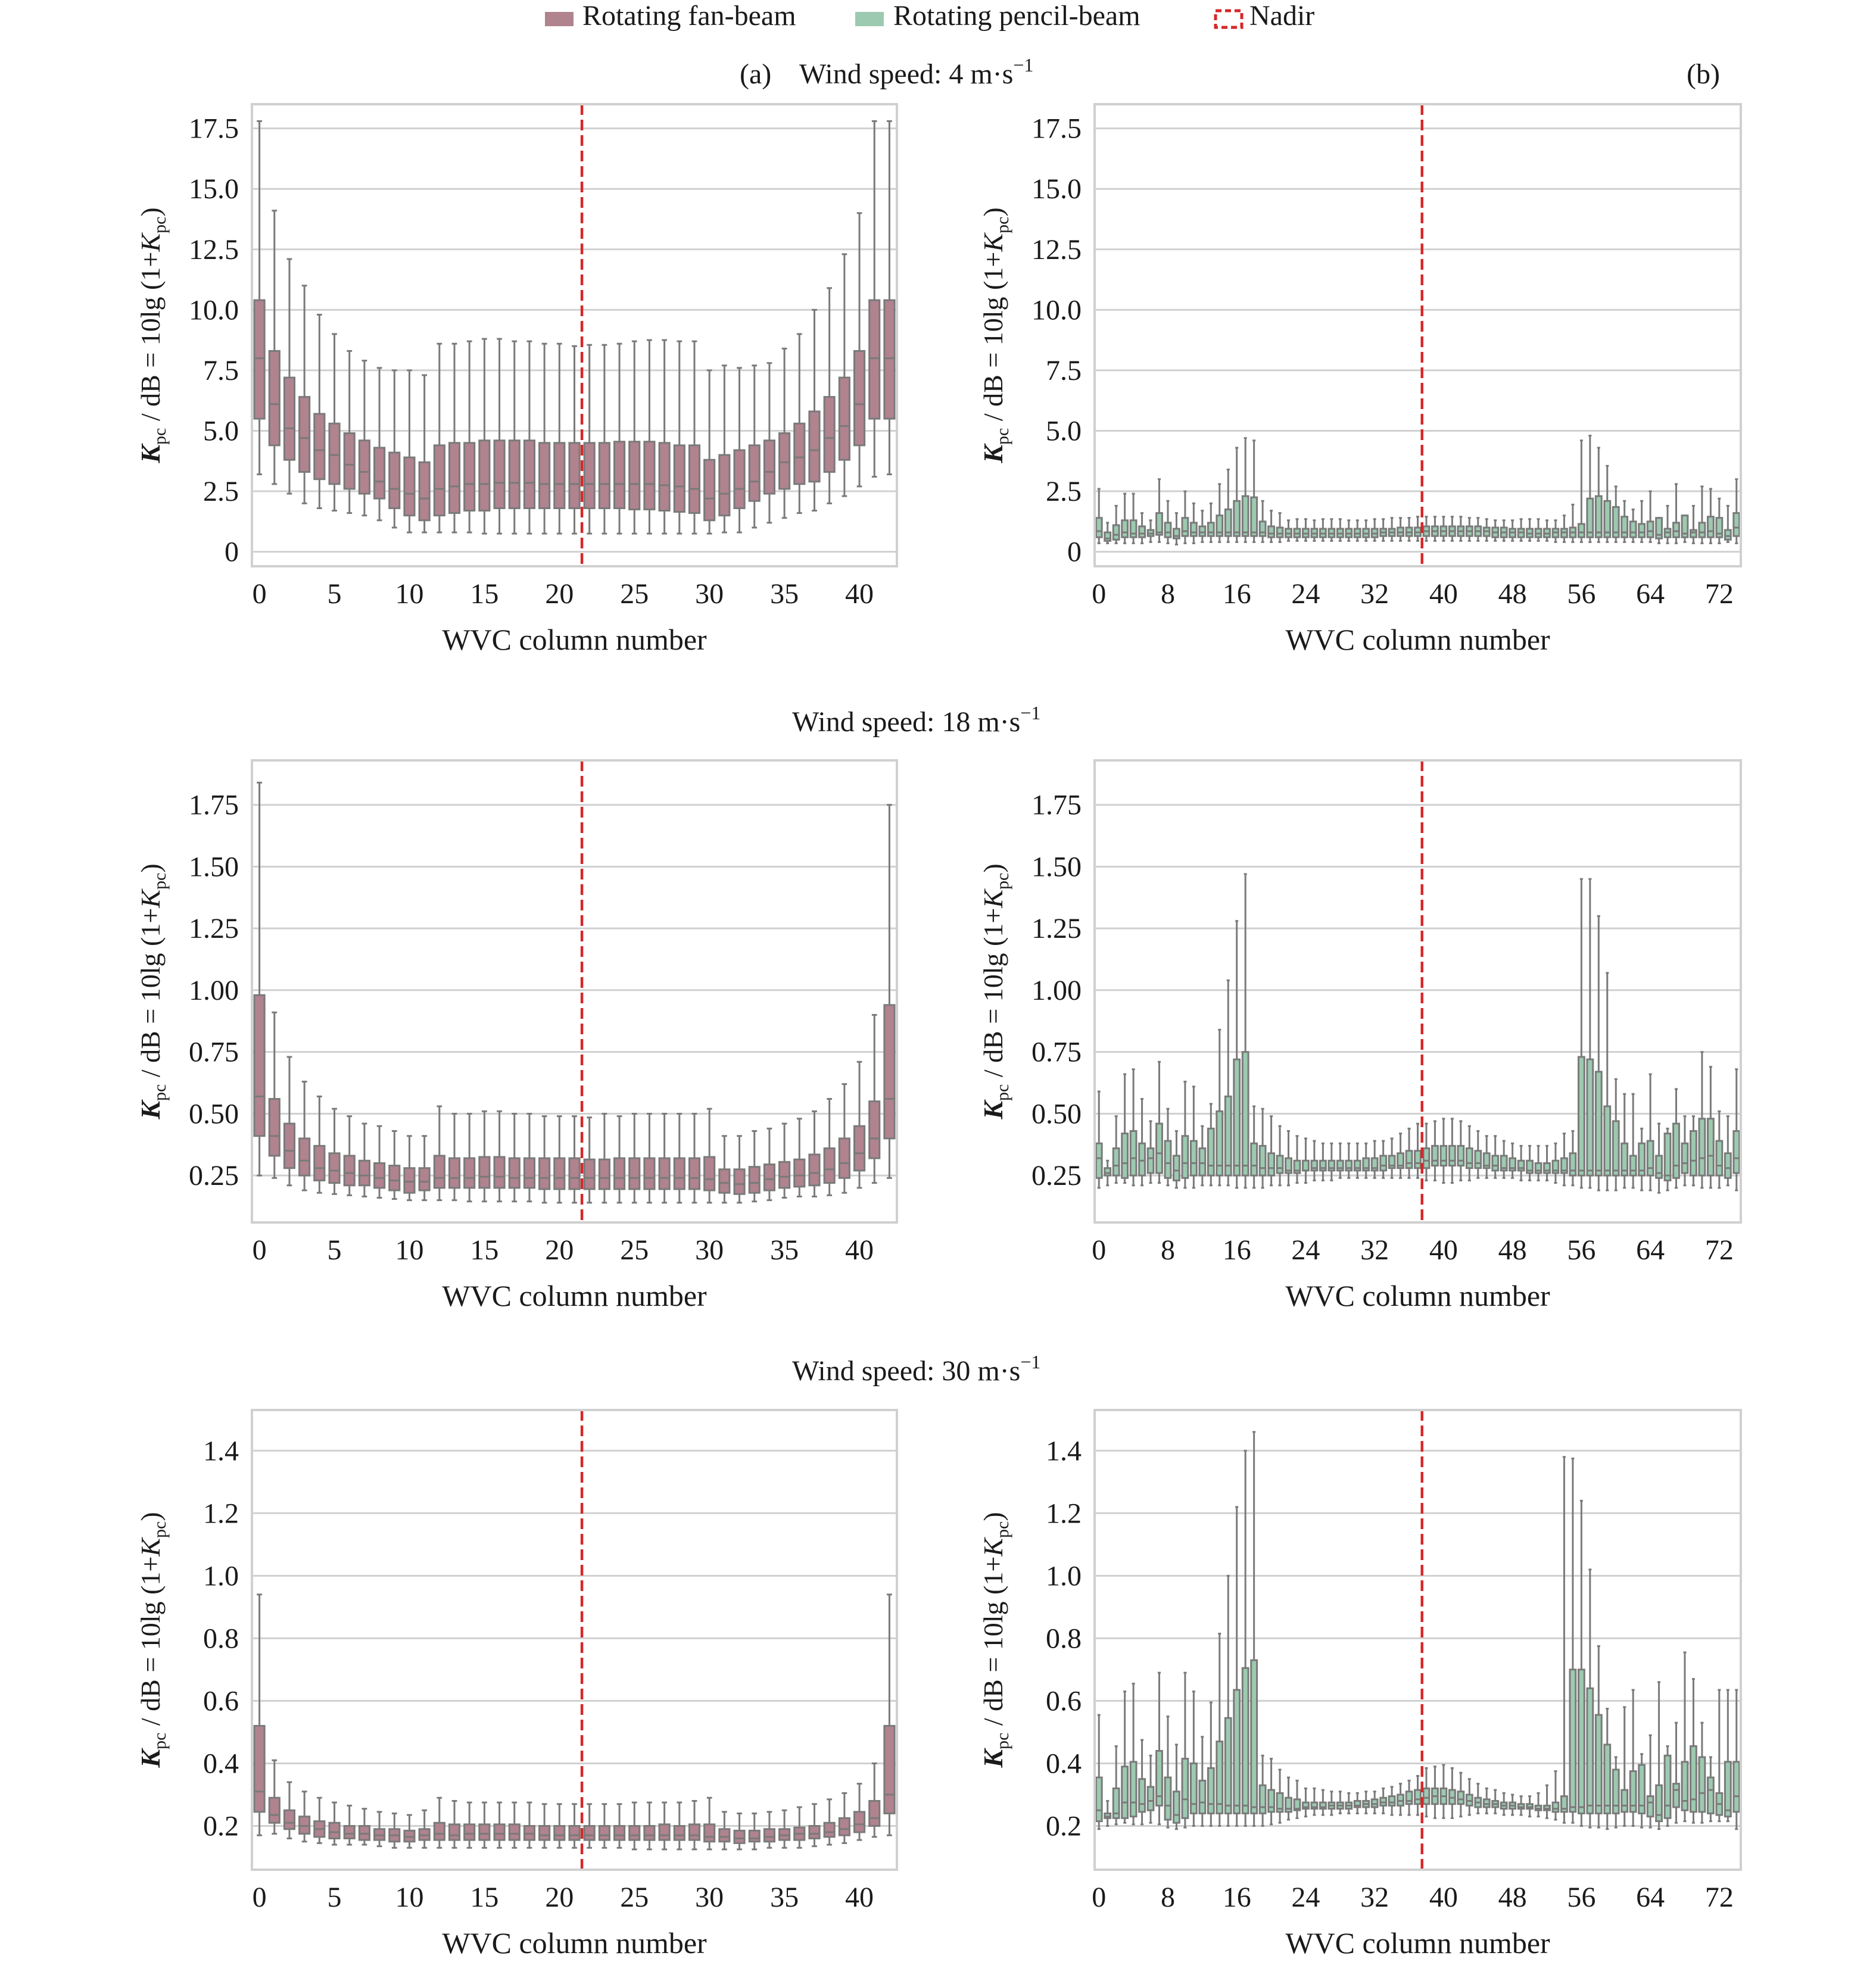  What do you see at coordinates (1417, 991) in the screenshot?
I see `panel-frame` at bounding box center [1417, 991].